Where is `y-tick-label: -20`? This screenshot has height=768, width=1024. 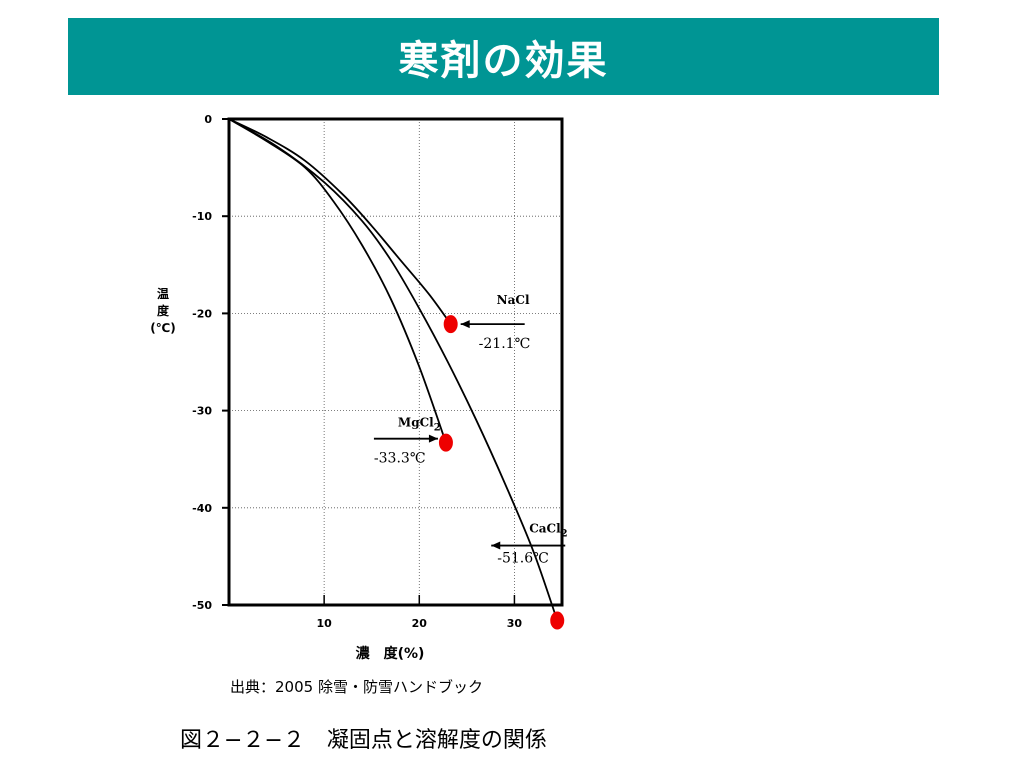 y-tick-label: -20 is located at coordinates (202, 313).